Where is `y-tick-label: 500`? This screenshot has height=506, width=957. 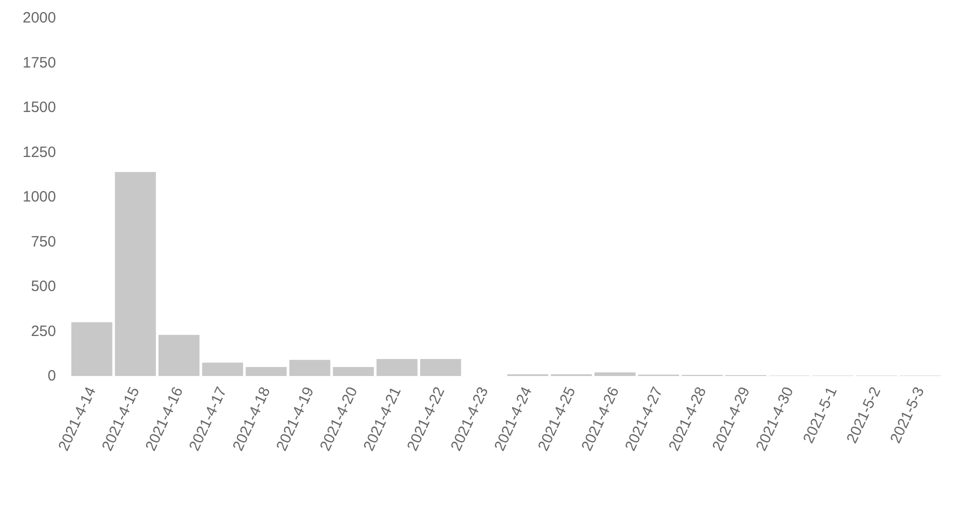 y-tick-label: 500 is located at coordinates (43, 286).